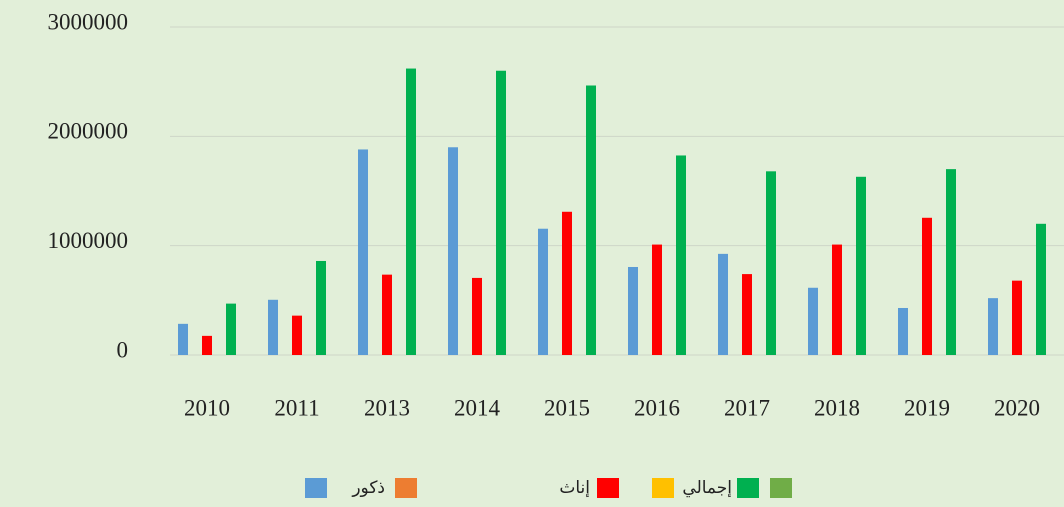  What do you see at coordinates (368, 488) in the screenshot?
I see `legend-label: ذكور` at bounding box center [368, 488].